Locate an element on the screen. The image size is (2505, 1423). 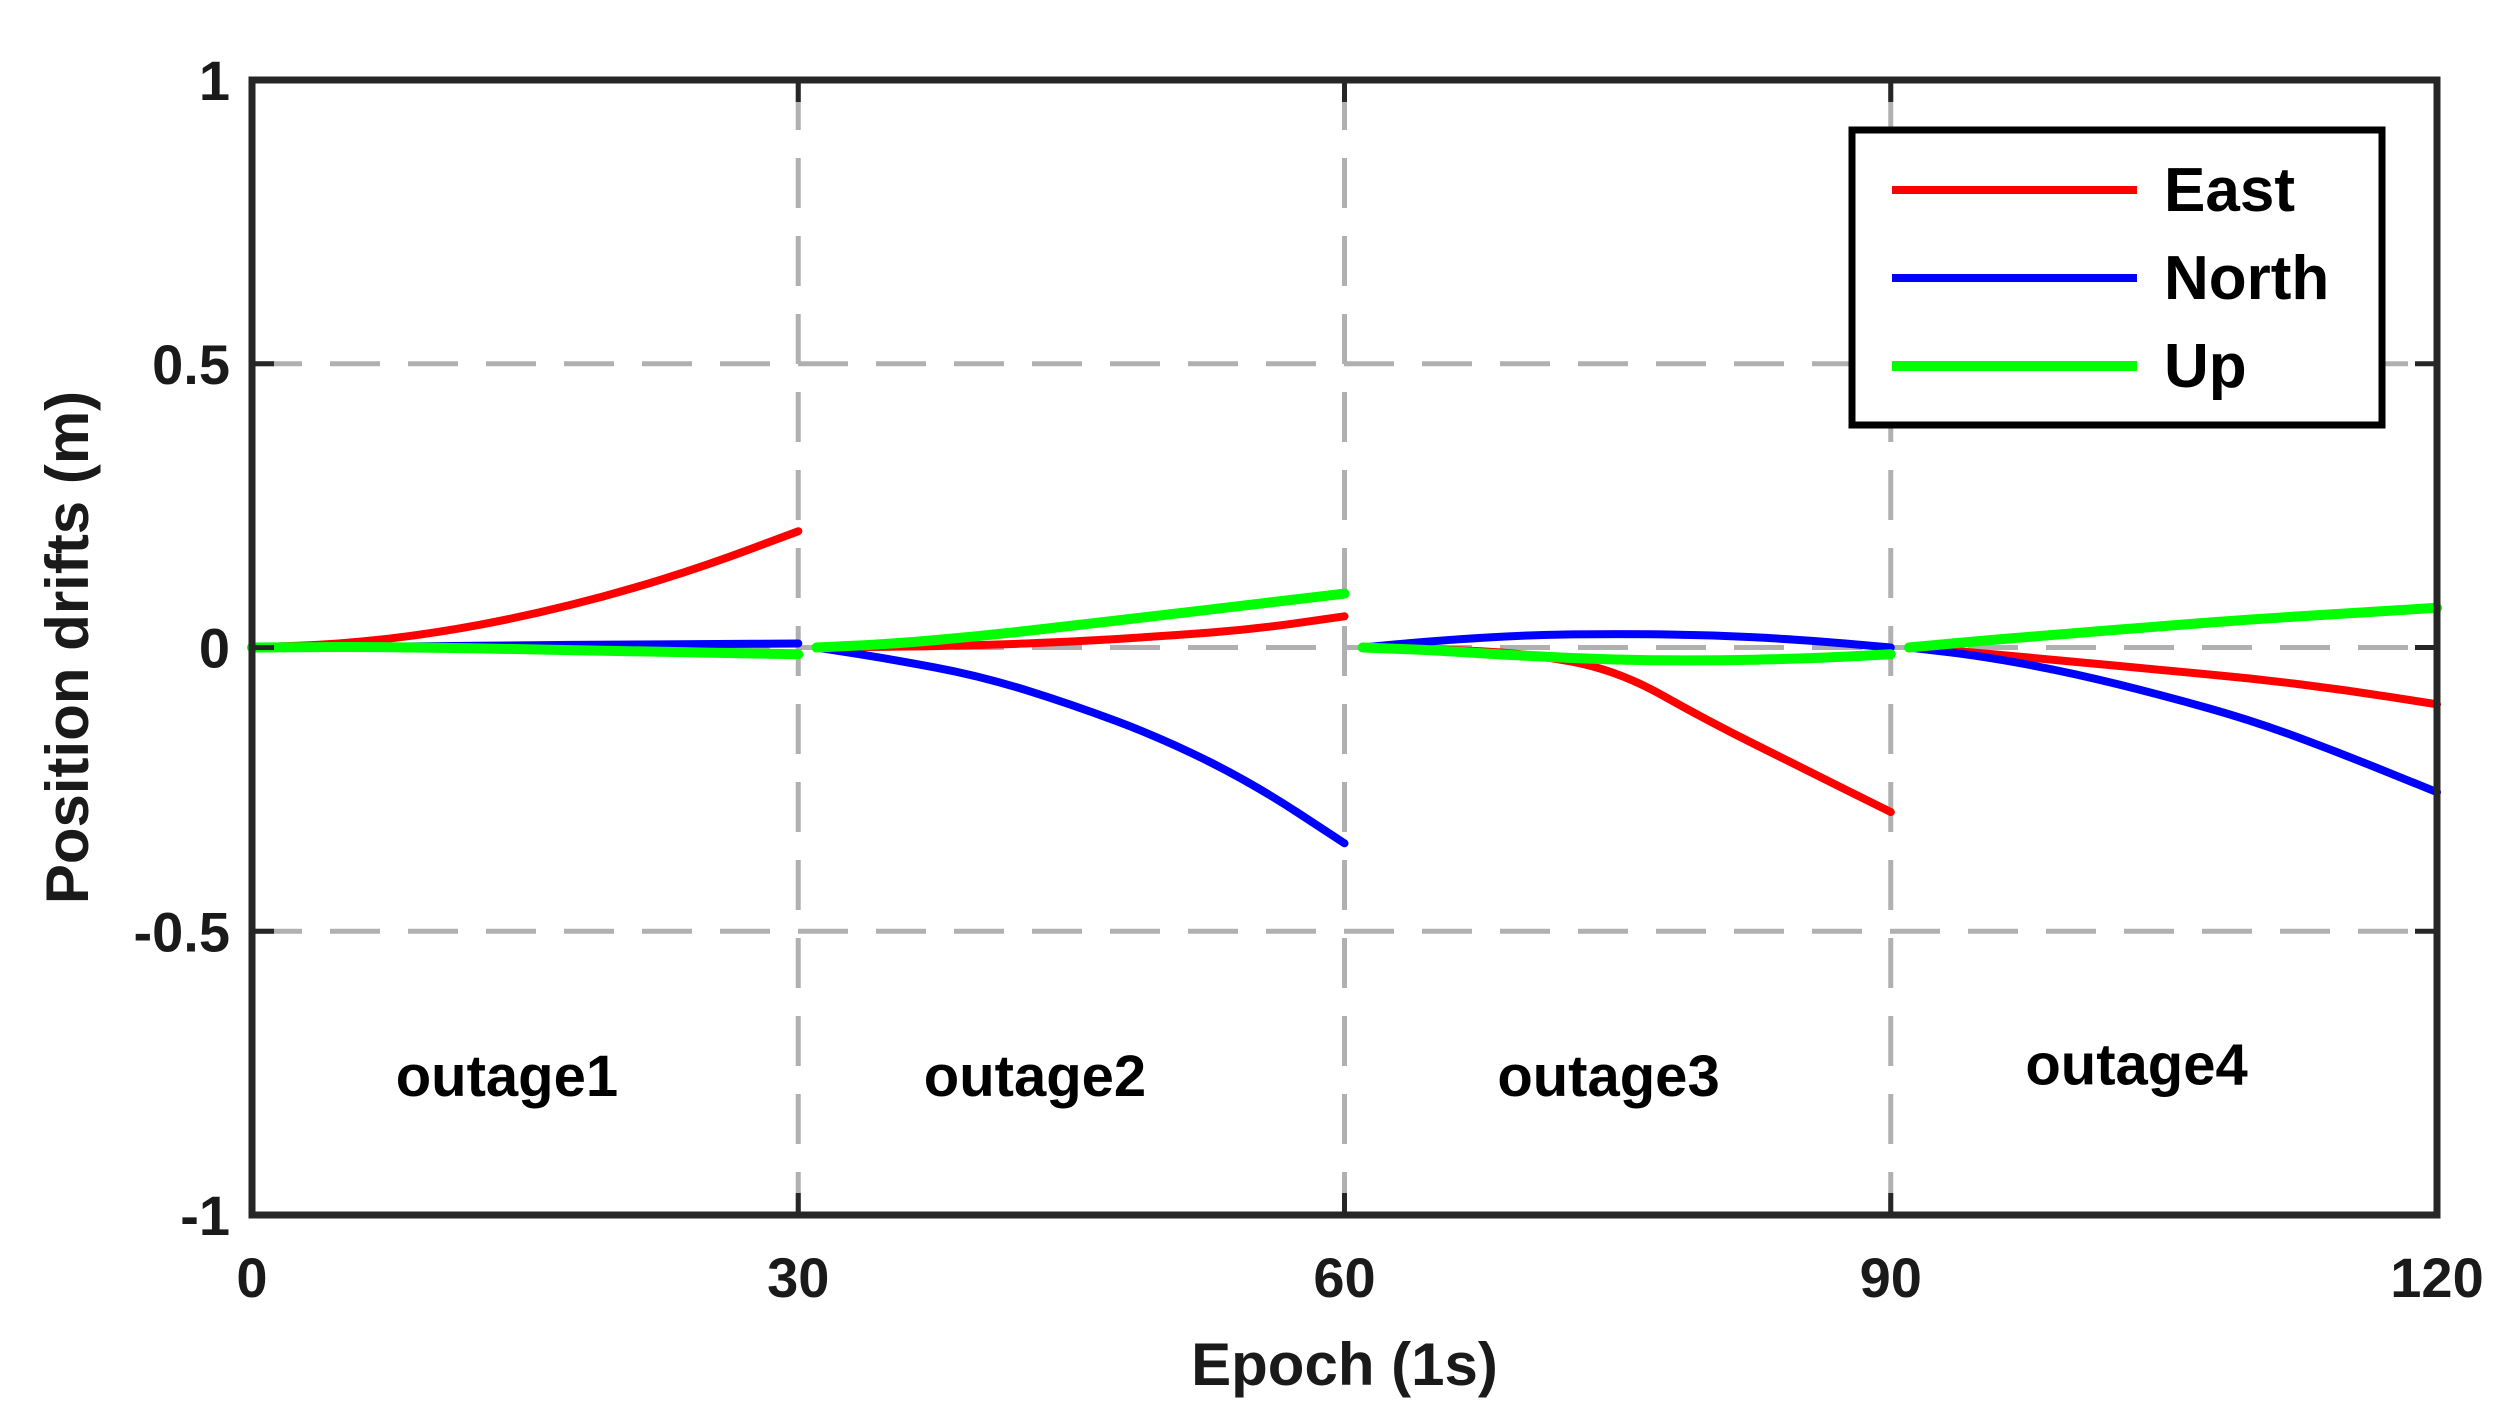
annotation-outage2: outage2 is located at coordinates (1035, 1076).